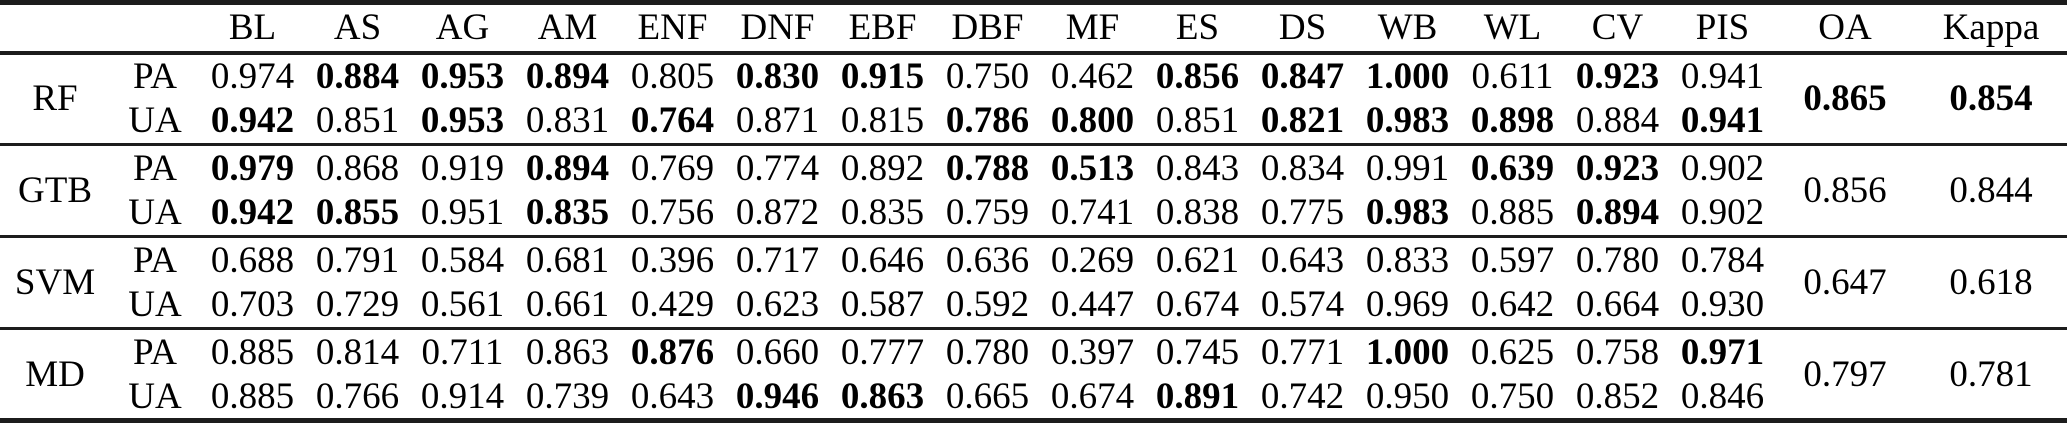 The width and height of the screenshot is (2067, 442). Describe the element at coordinates (462, 305) in the screenshot. I see `value-cell: 0.561` at that location.